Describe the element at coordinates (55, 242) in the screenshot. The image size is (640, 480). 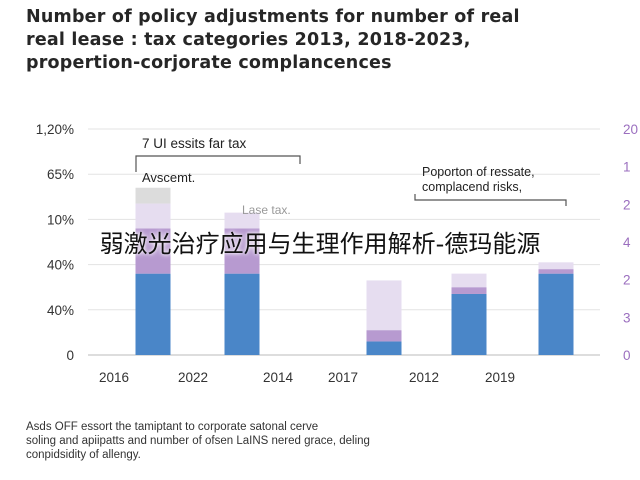
I see `left-axis: 1,20% 65% 10% 40% 40% 0` at that location.